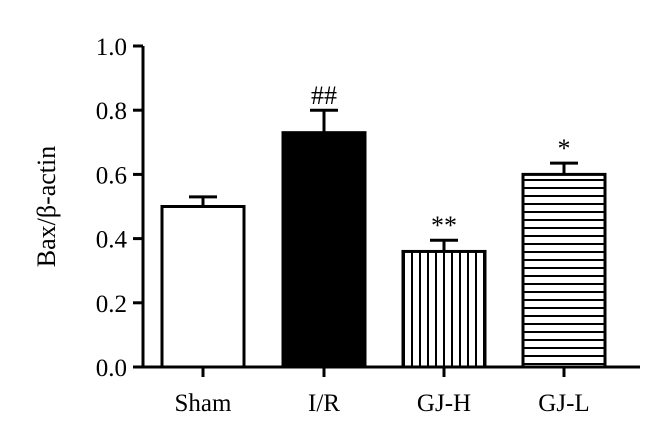 This screenshot has width=660, height=448. Describe the element at coordinates (120, 208) in the screenshot. I see `y-axis: 0.0 0.2 0.4 0.6 0.8 1.0` at that location.